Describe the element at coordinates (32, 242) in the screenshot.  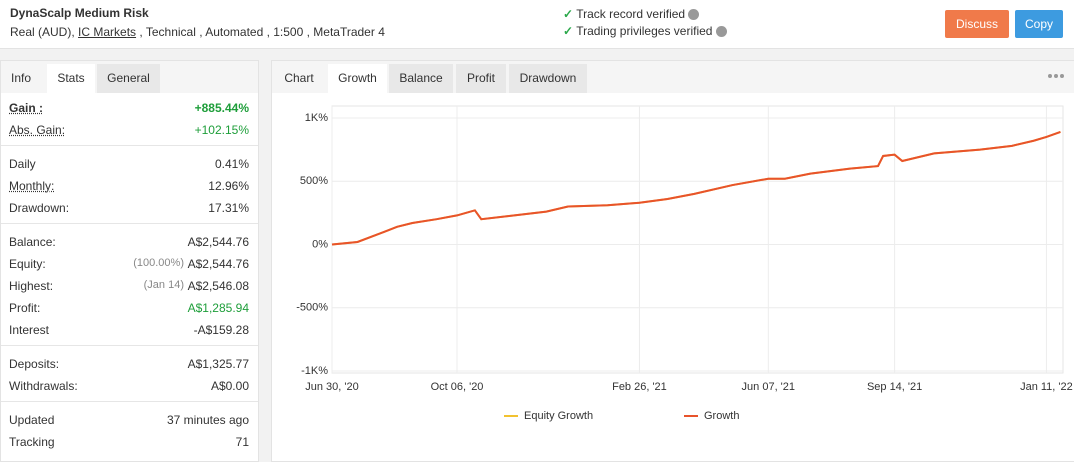
I see `stat-label: Balance:` at that location.